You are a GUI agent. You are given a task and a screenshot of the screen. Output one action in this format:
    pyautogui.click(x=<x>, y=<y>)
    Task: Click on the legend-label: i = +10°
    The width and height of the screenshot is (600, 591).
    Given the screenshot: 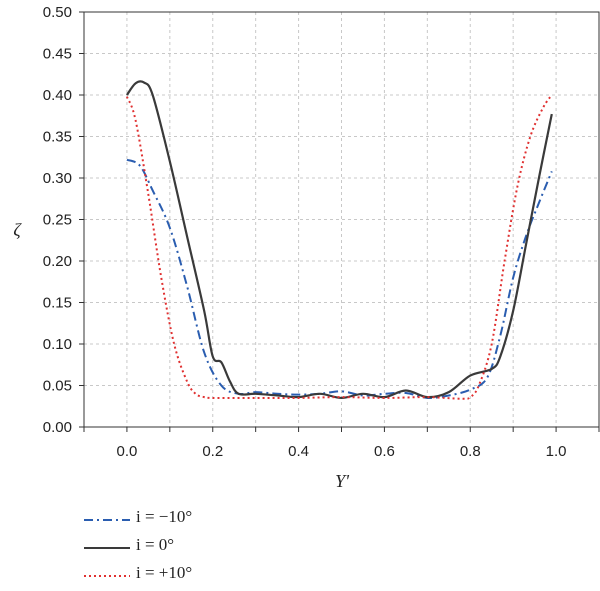 What is the action you would take?
    pyautogui.click(x=164, y=572)
    